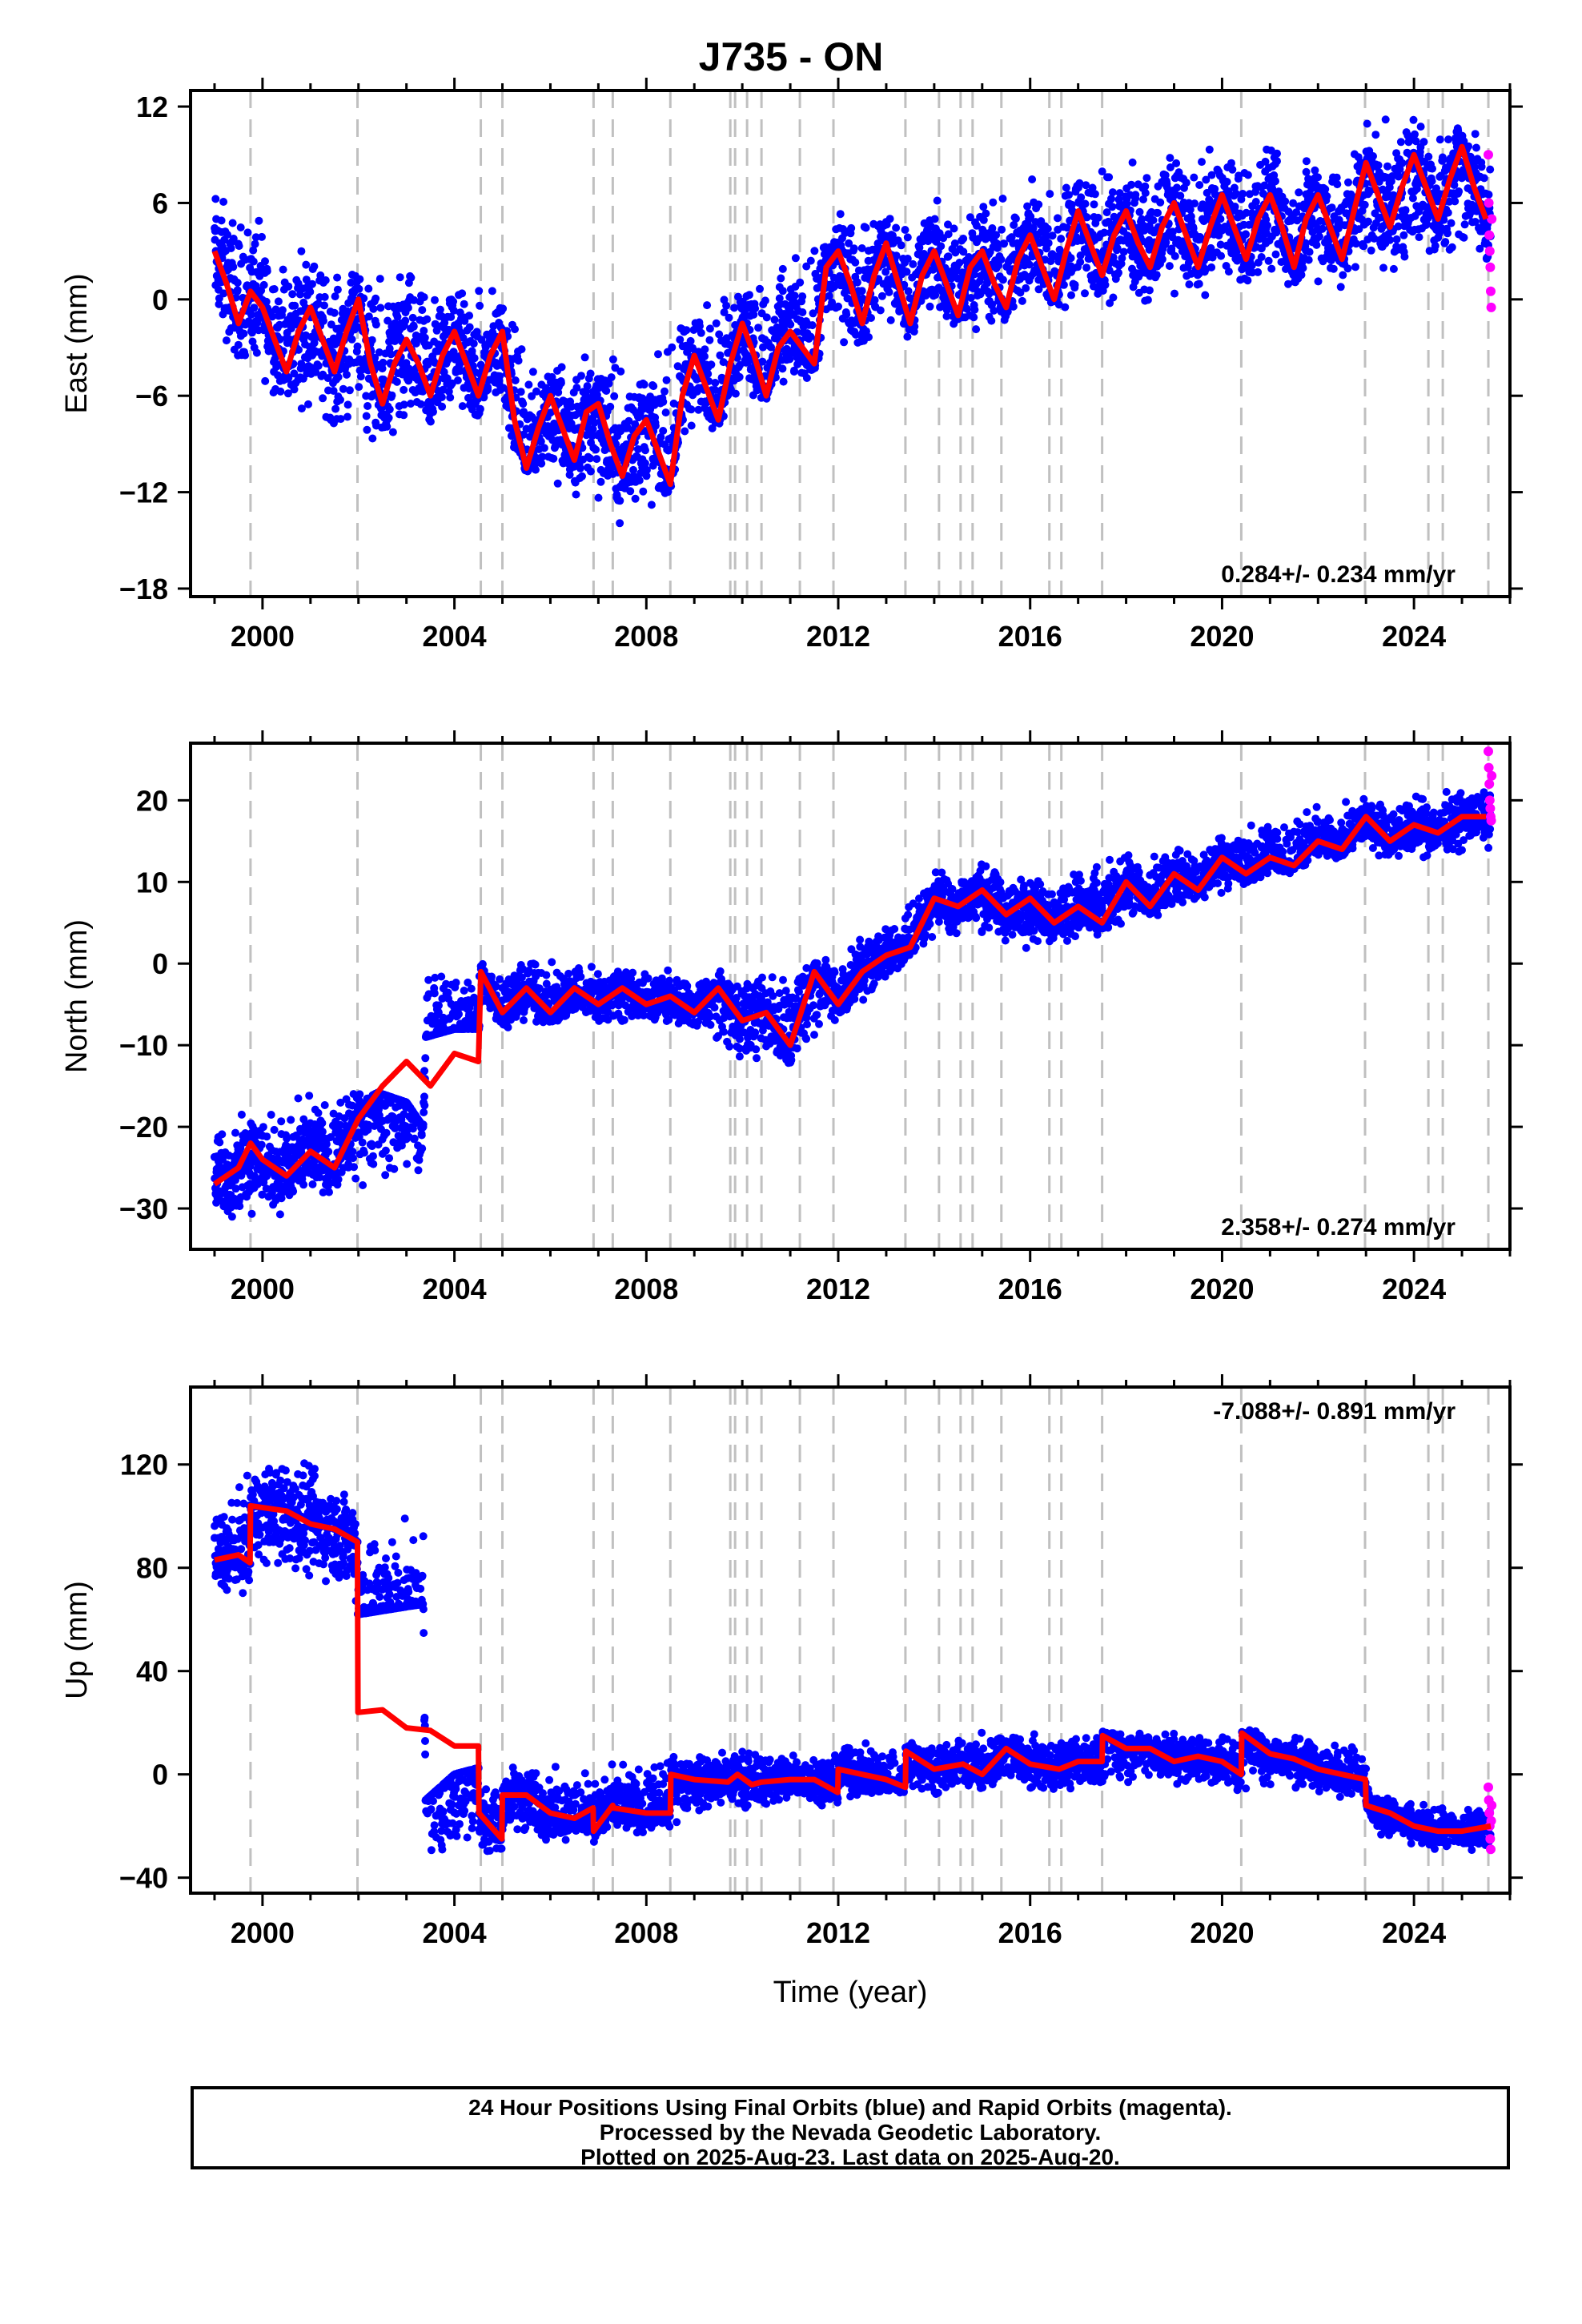 Image resolution: width=1582 pixels, height=2324 pixels. What do you see at coordinates (263, 636) in the screenshot?
I see `x-tick-label: 2000` at bounding box center [263, 636].